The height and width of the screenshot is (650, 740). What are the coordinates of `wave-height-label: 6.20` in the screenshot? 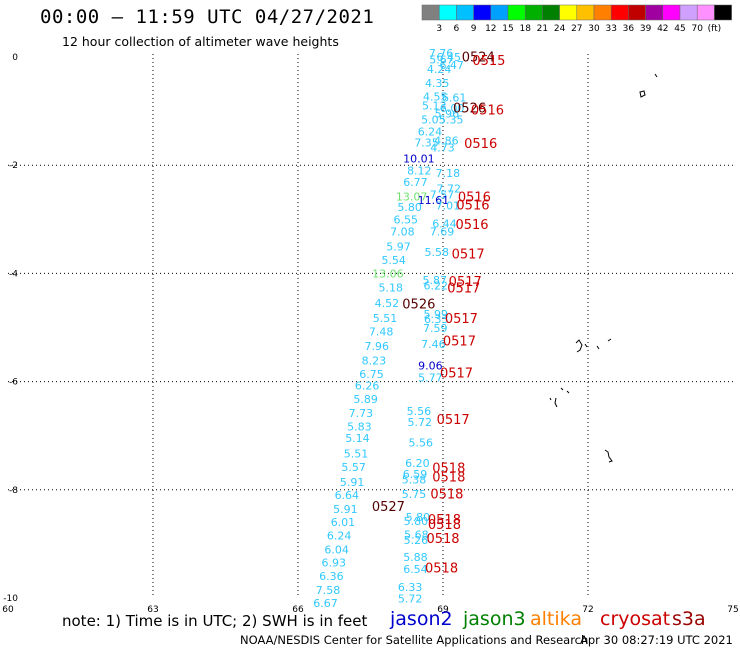 It's located at (417, 463).